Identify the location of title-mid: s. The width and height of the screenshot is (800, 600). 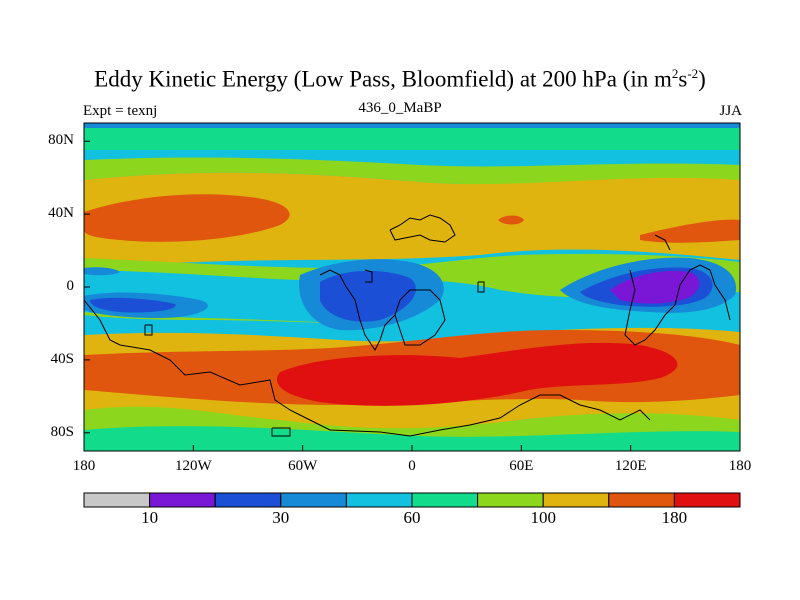
(683, 79).